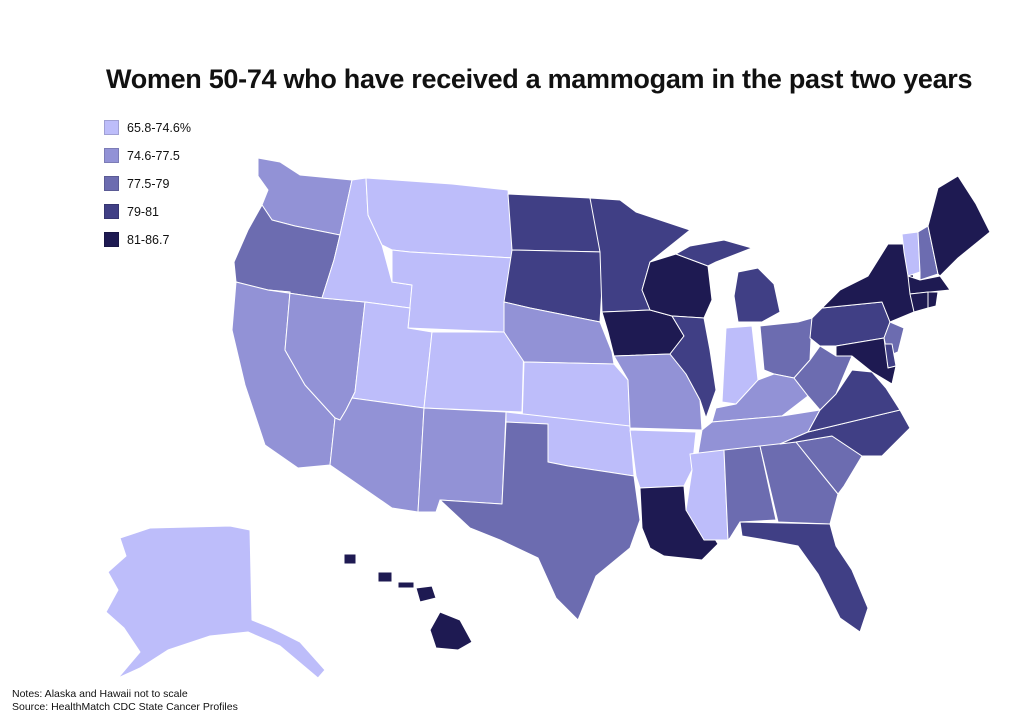 The image size is (1010, 720). What do you see at coordinates (959, 226) in the screenshot?
I see `state-me` at bounding box center [959, 226].